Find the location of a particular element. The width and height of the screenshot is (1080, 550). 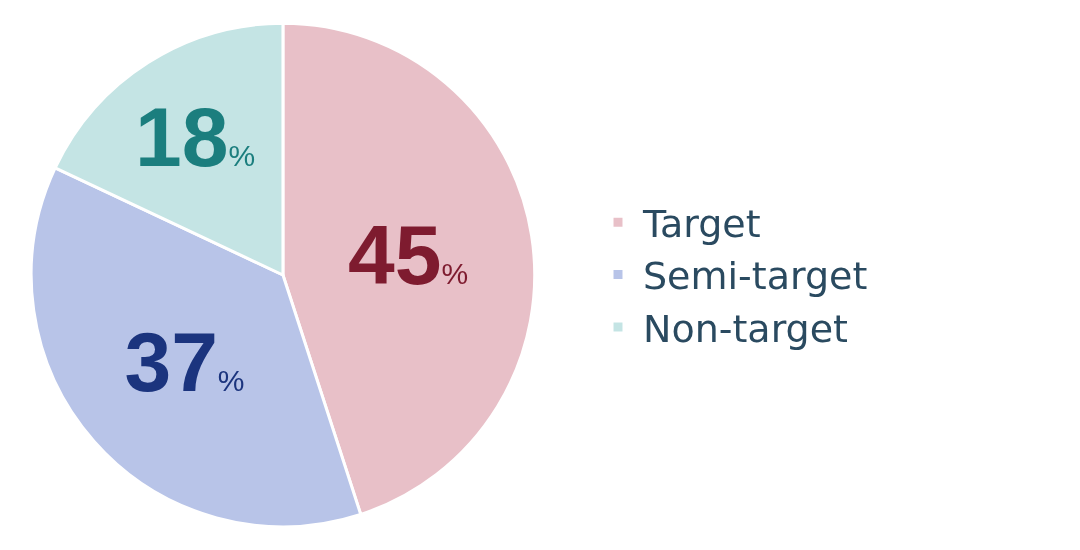

data-label: 37% is located at coordinates (184, 361).